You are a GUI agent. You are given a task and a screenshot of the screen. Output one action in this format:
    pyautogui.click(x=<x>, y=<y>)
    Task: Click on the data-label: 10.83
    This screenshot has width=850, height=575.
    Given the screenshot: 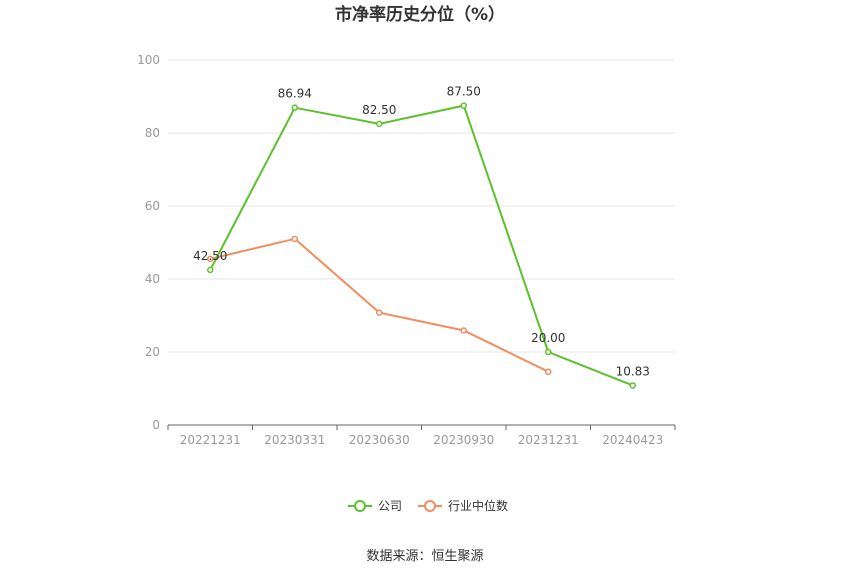 What is the action you would take?
    pyautogui.click(x=633, y=371)
    